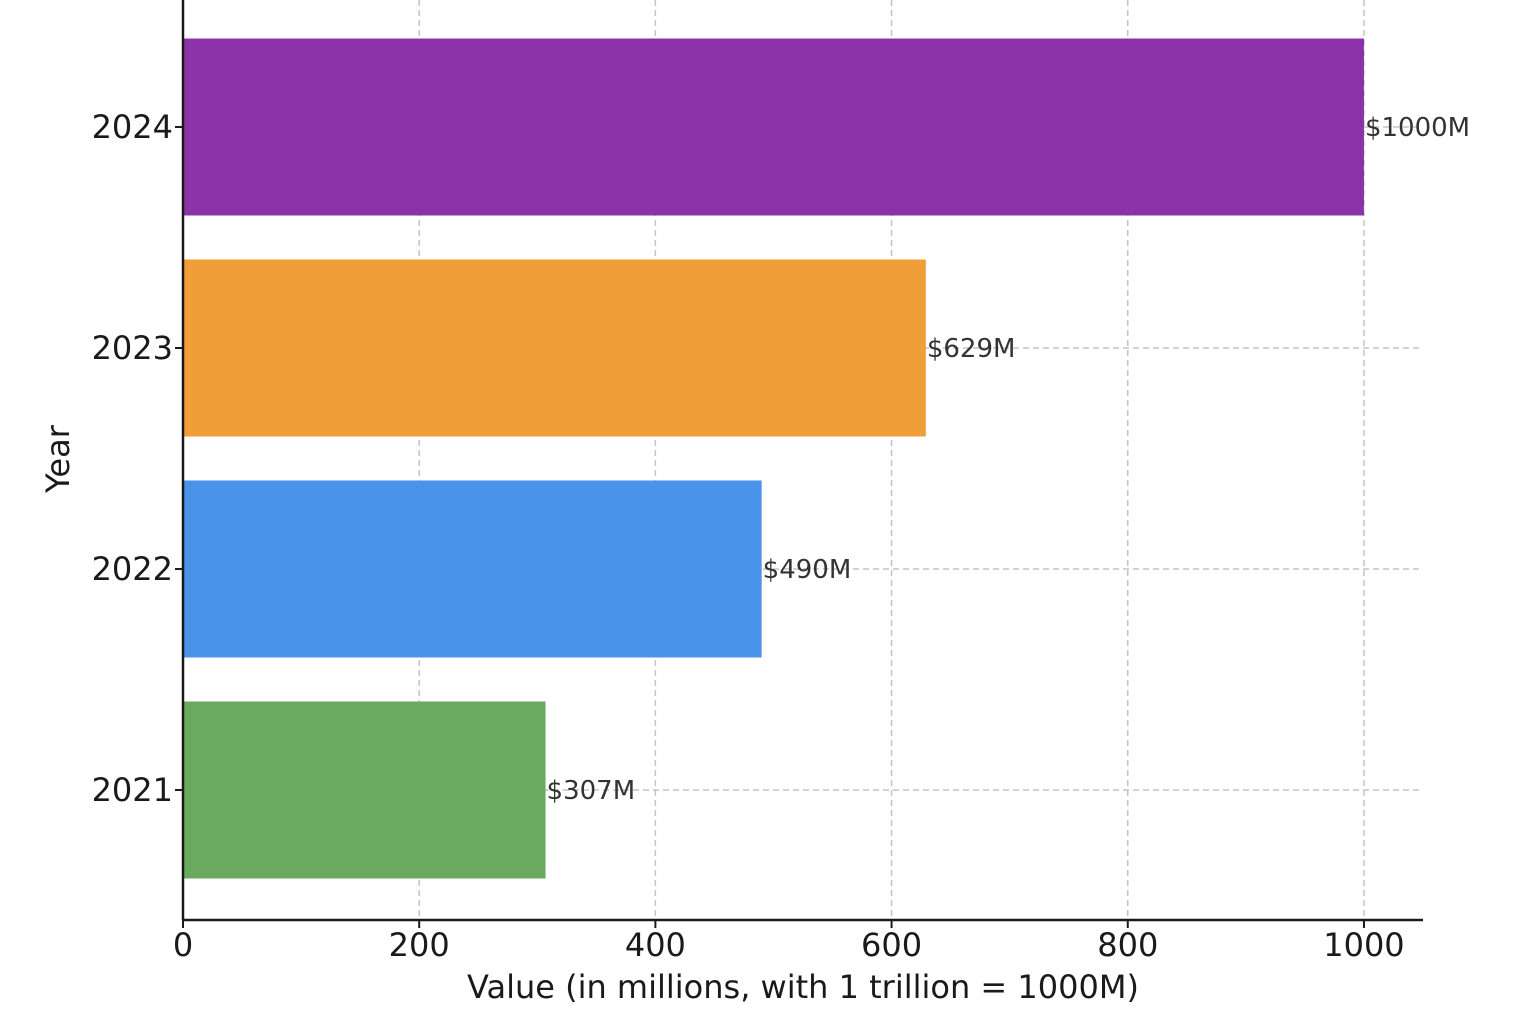 The height and width of the screenshot is (1018, 1538). Describe the element at coordinates (183, 945) in the screenshot. I see `x-tick-label: 0` at that location.